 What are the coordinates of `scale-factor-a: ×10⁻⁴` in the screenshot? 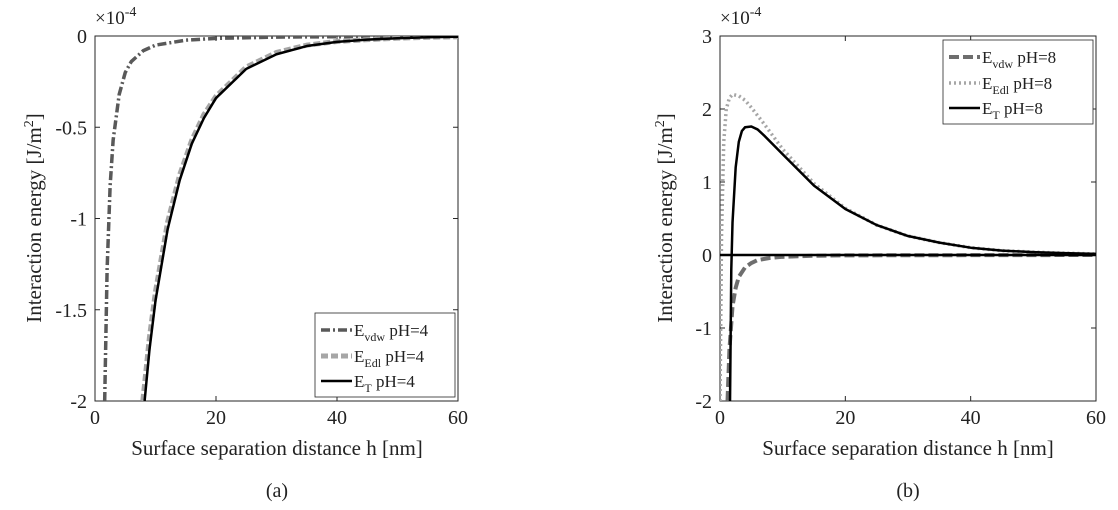 It's located at (115, 17).